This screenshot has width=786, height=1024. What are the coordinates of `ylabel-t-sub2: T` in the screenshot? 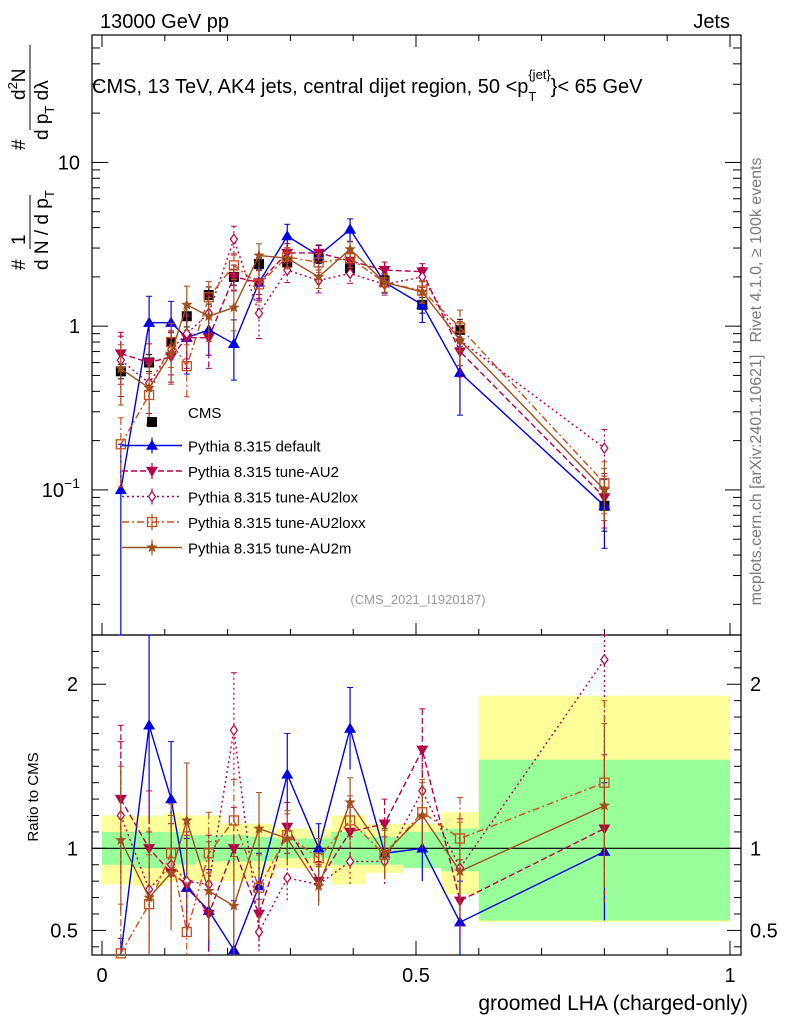 It's located at (49, 110).